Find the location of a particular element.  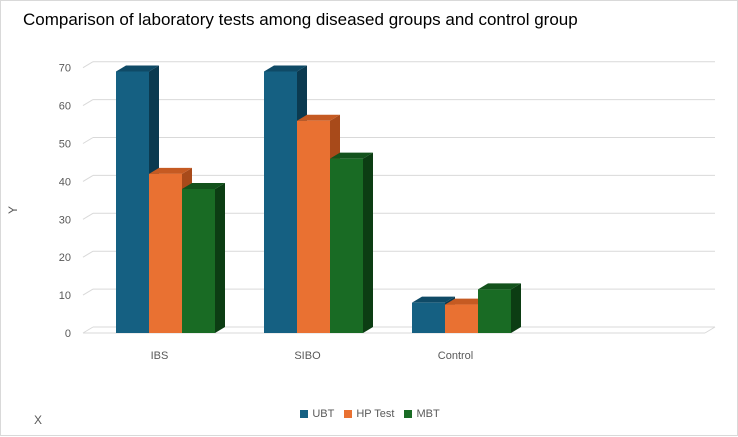

legend-item: UBT is located at coordinates (317, 414).